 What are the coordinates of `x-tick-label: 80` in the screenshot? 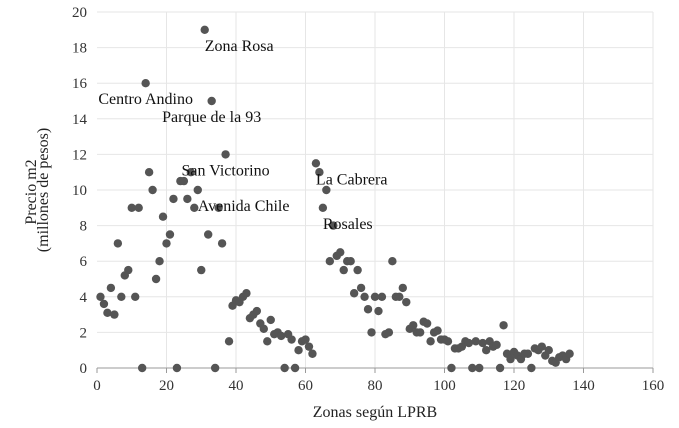 It's located at (375, 386).